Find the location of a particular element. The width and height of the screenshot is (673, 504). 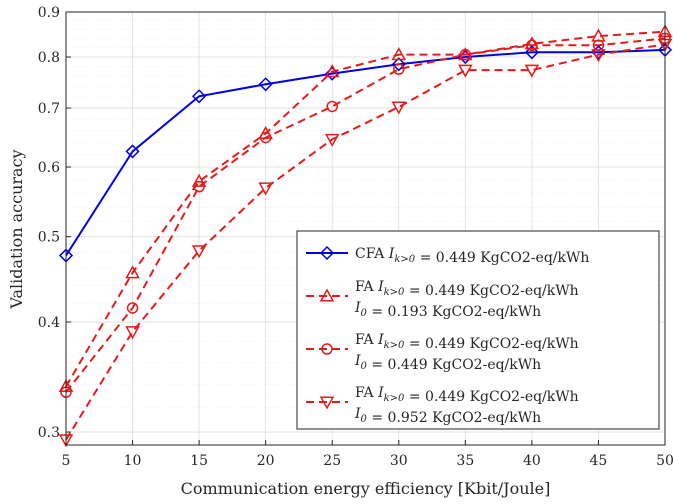

x-tick-label: 35 is located at coordinates (465, 461).